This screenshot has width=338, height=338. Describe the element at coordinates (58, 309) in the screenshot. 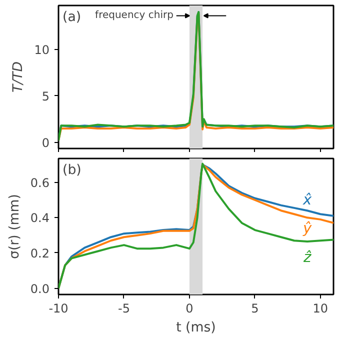

I see `x-tick-label: -10` at that location.